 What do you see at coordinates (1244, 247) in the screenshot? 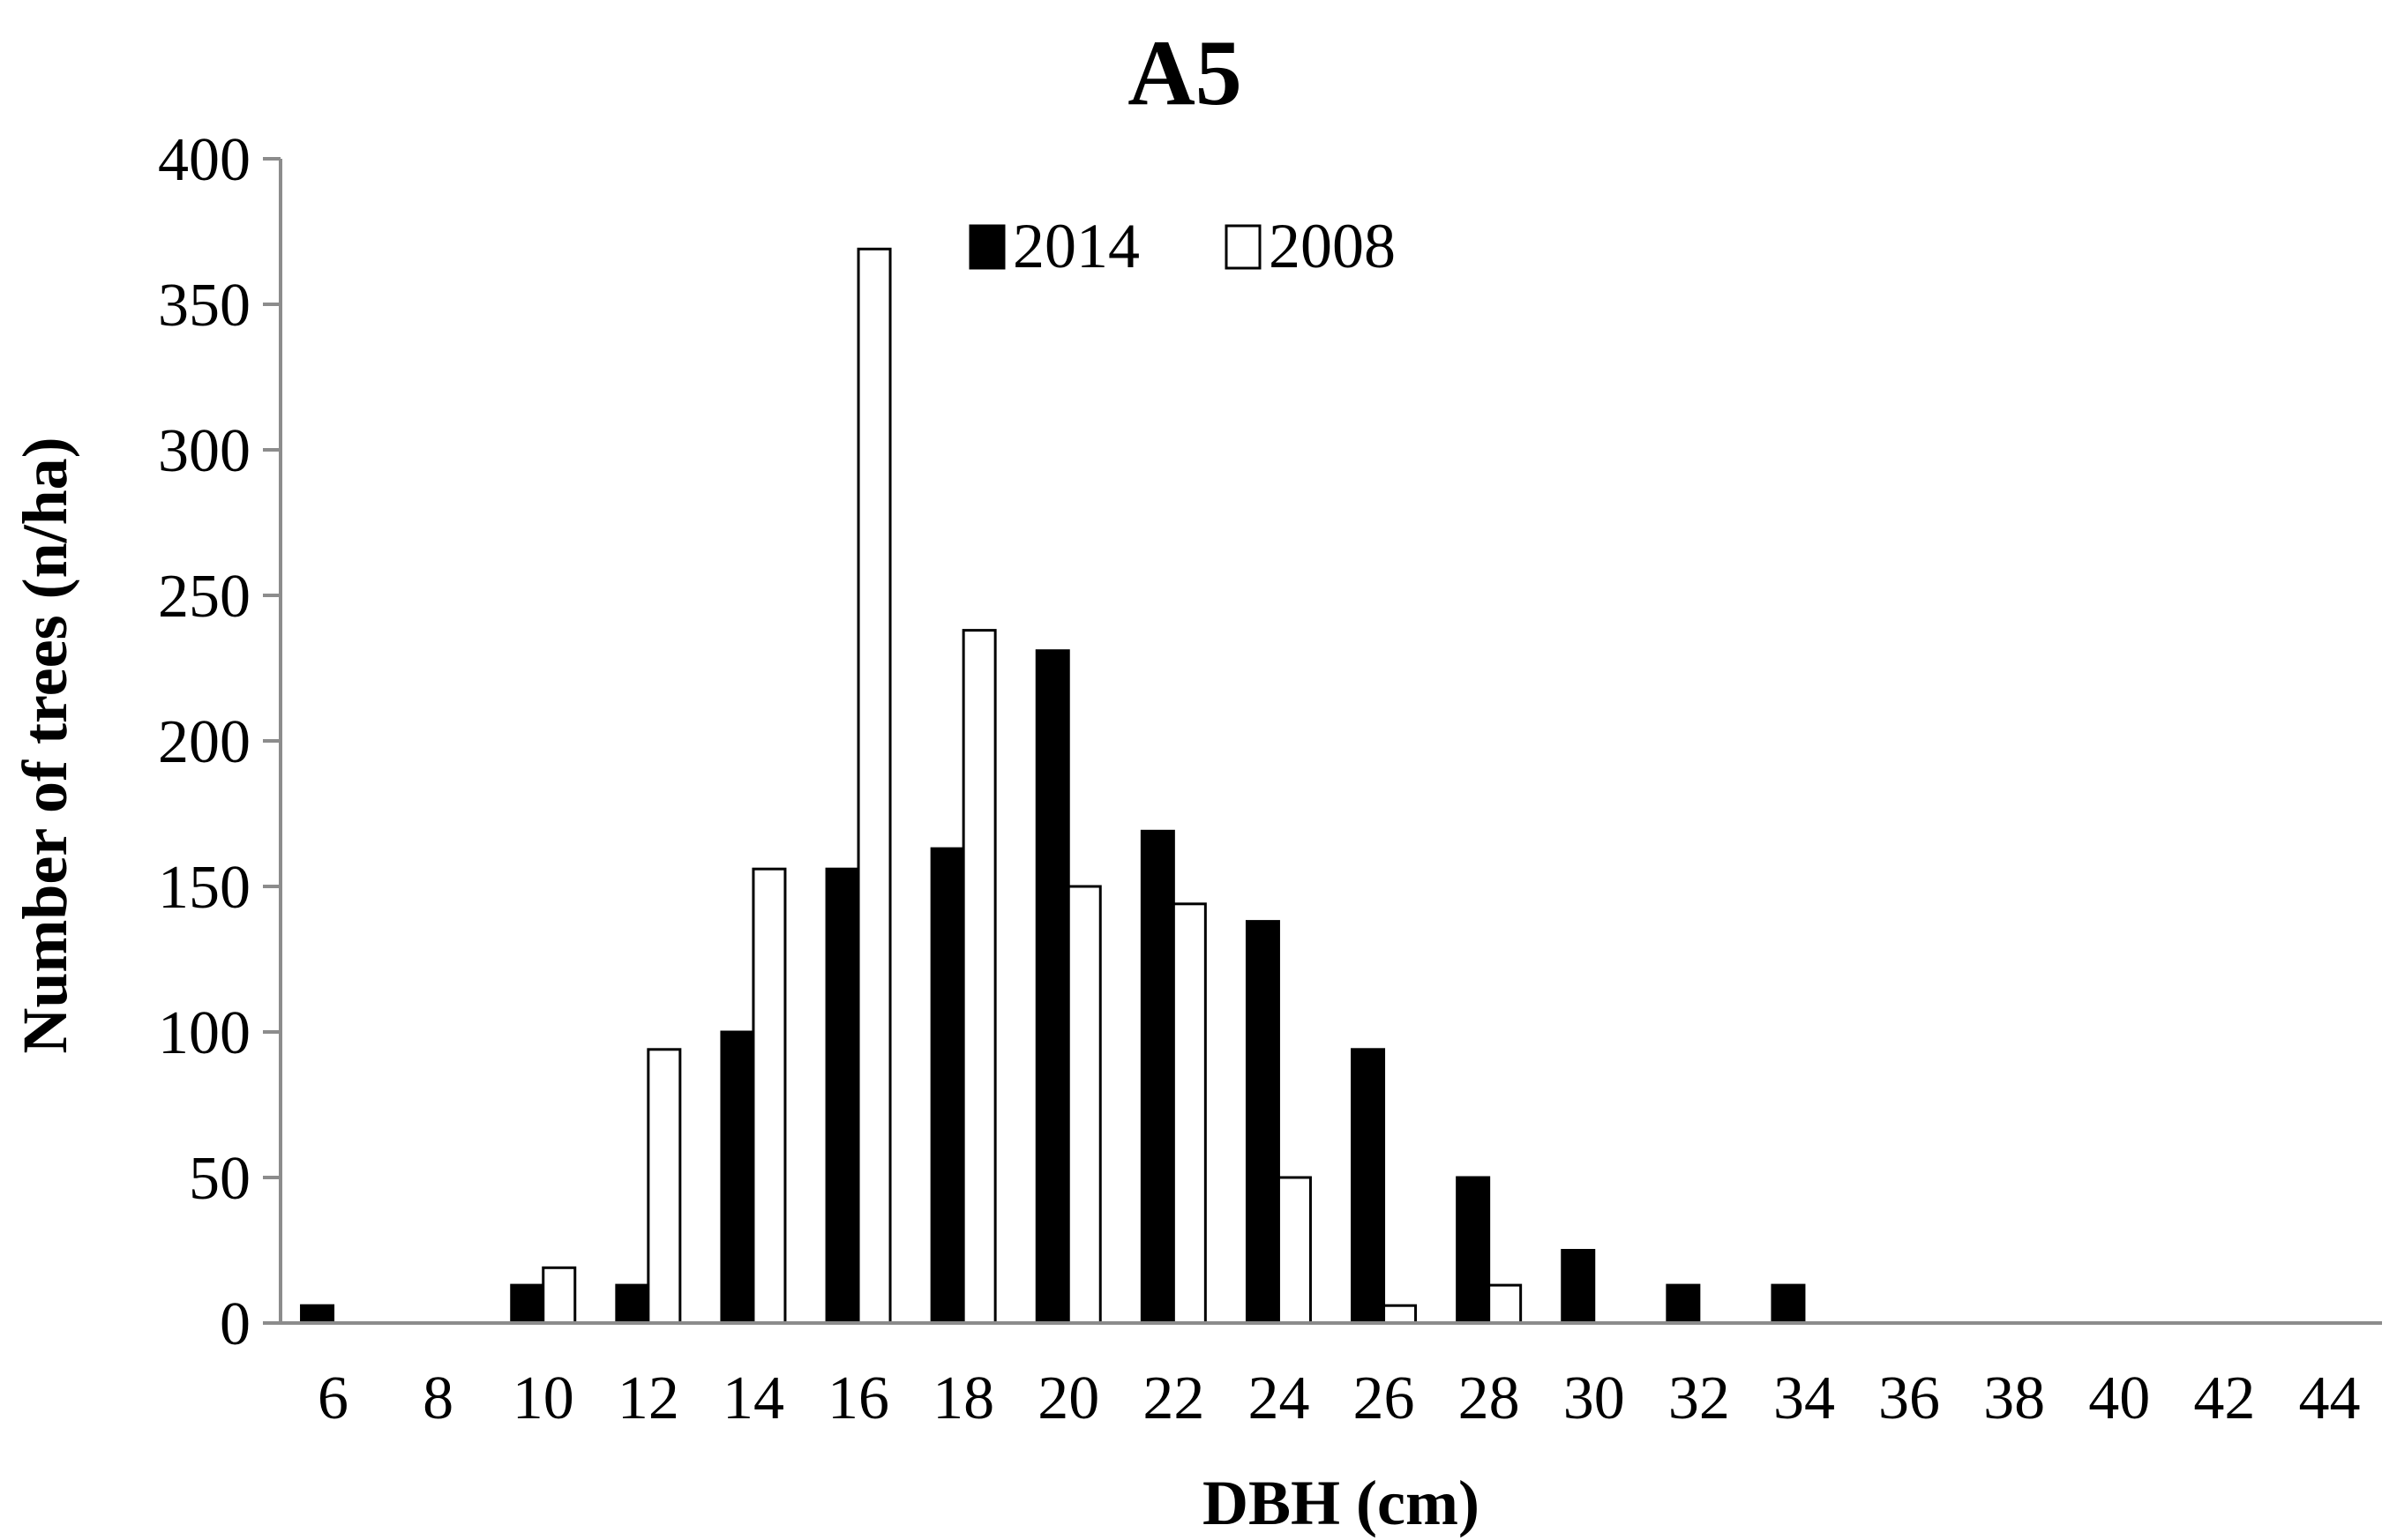
I see `legend-swatch-2008` at bounding box center [1244, 247].